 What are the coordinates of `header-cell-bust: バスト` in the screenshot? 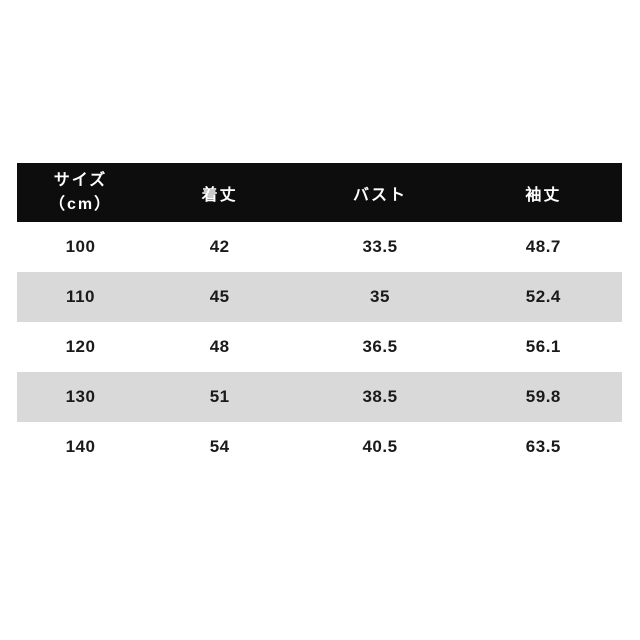 It's located at (379, 195).